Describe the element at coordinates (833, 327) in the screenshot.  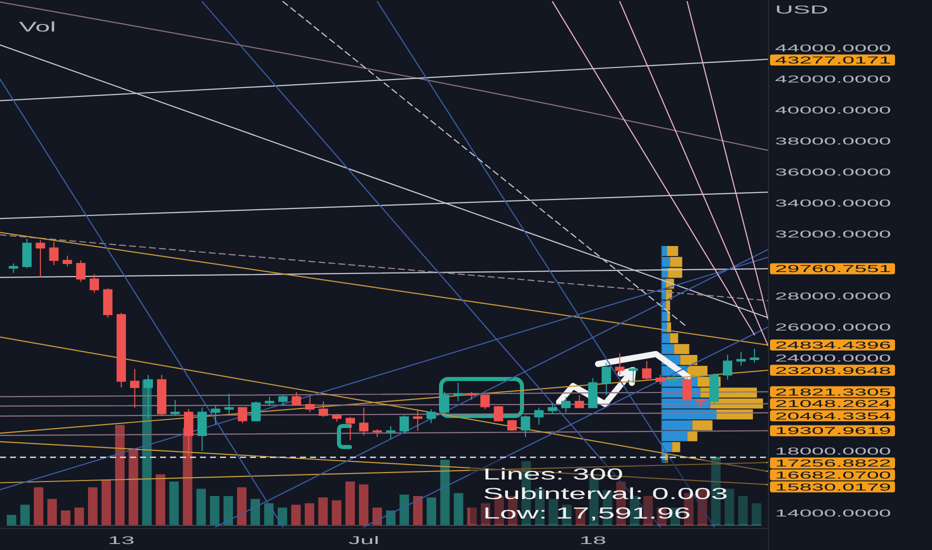
I see `y-tick-label: 26000.0000` at that location.